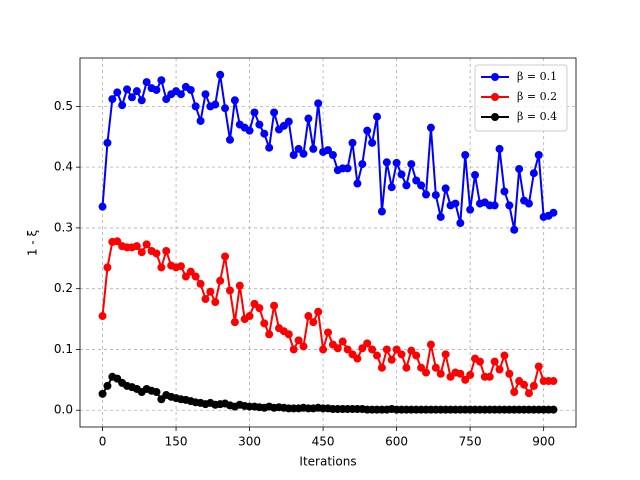 Image resolution: width=640 pixels, height=480 pixels. Describe the element at coordinates (537, 96) in the screenshot. I see `legend-label: β = 0.2` at that location.